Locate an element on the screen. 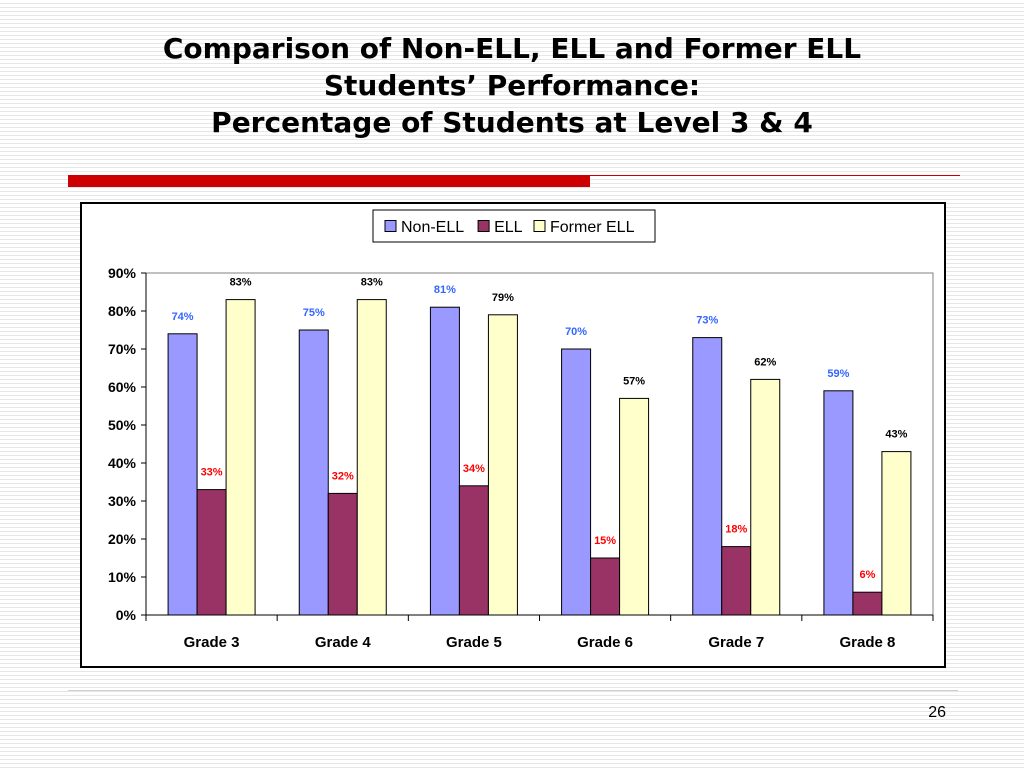 Image resolution: width=1024 pixels, height=768 pixels. y-tick-label: 90% is located at coordinates (122, 273).